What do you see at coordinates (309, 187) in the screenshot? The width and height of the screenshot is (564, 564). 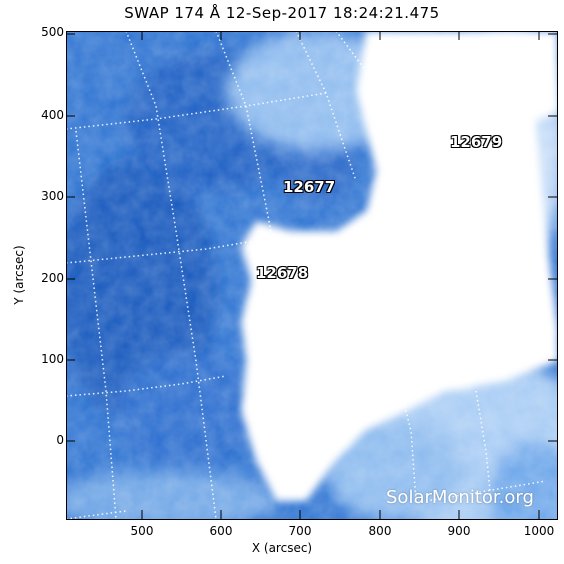 I see `region-label-12677: 12677` at bounding box center [309, 187].